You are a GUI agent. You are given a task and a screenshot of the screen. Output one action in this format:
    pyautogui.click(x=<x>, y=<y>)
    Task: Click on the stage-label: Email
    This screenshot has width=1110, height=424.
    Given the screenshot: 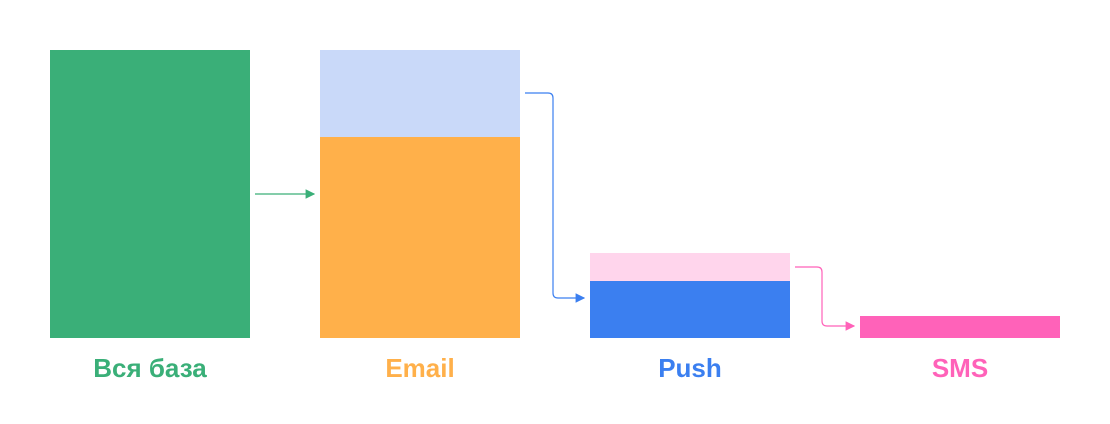 What is the action you would take?
    pyautogui.click(x=419, y=368)
    